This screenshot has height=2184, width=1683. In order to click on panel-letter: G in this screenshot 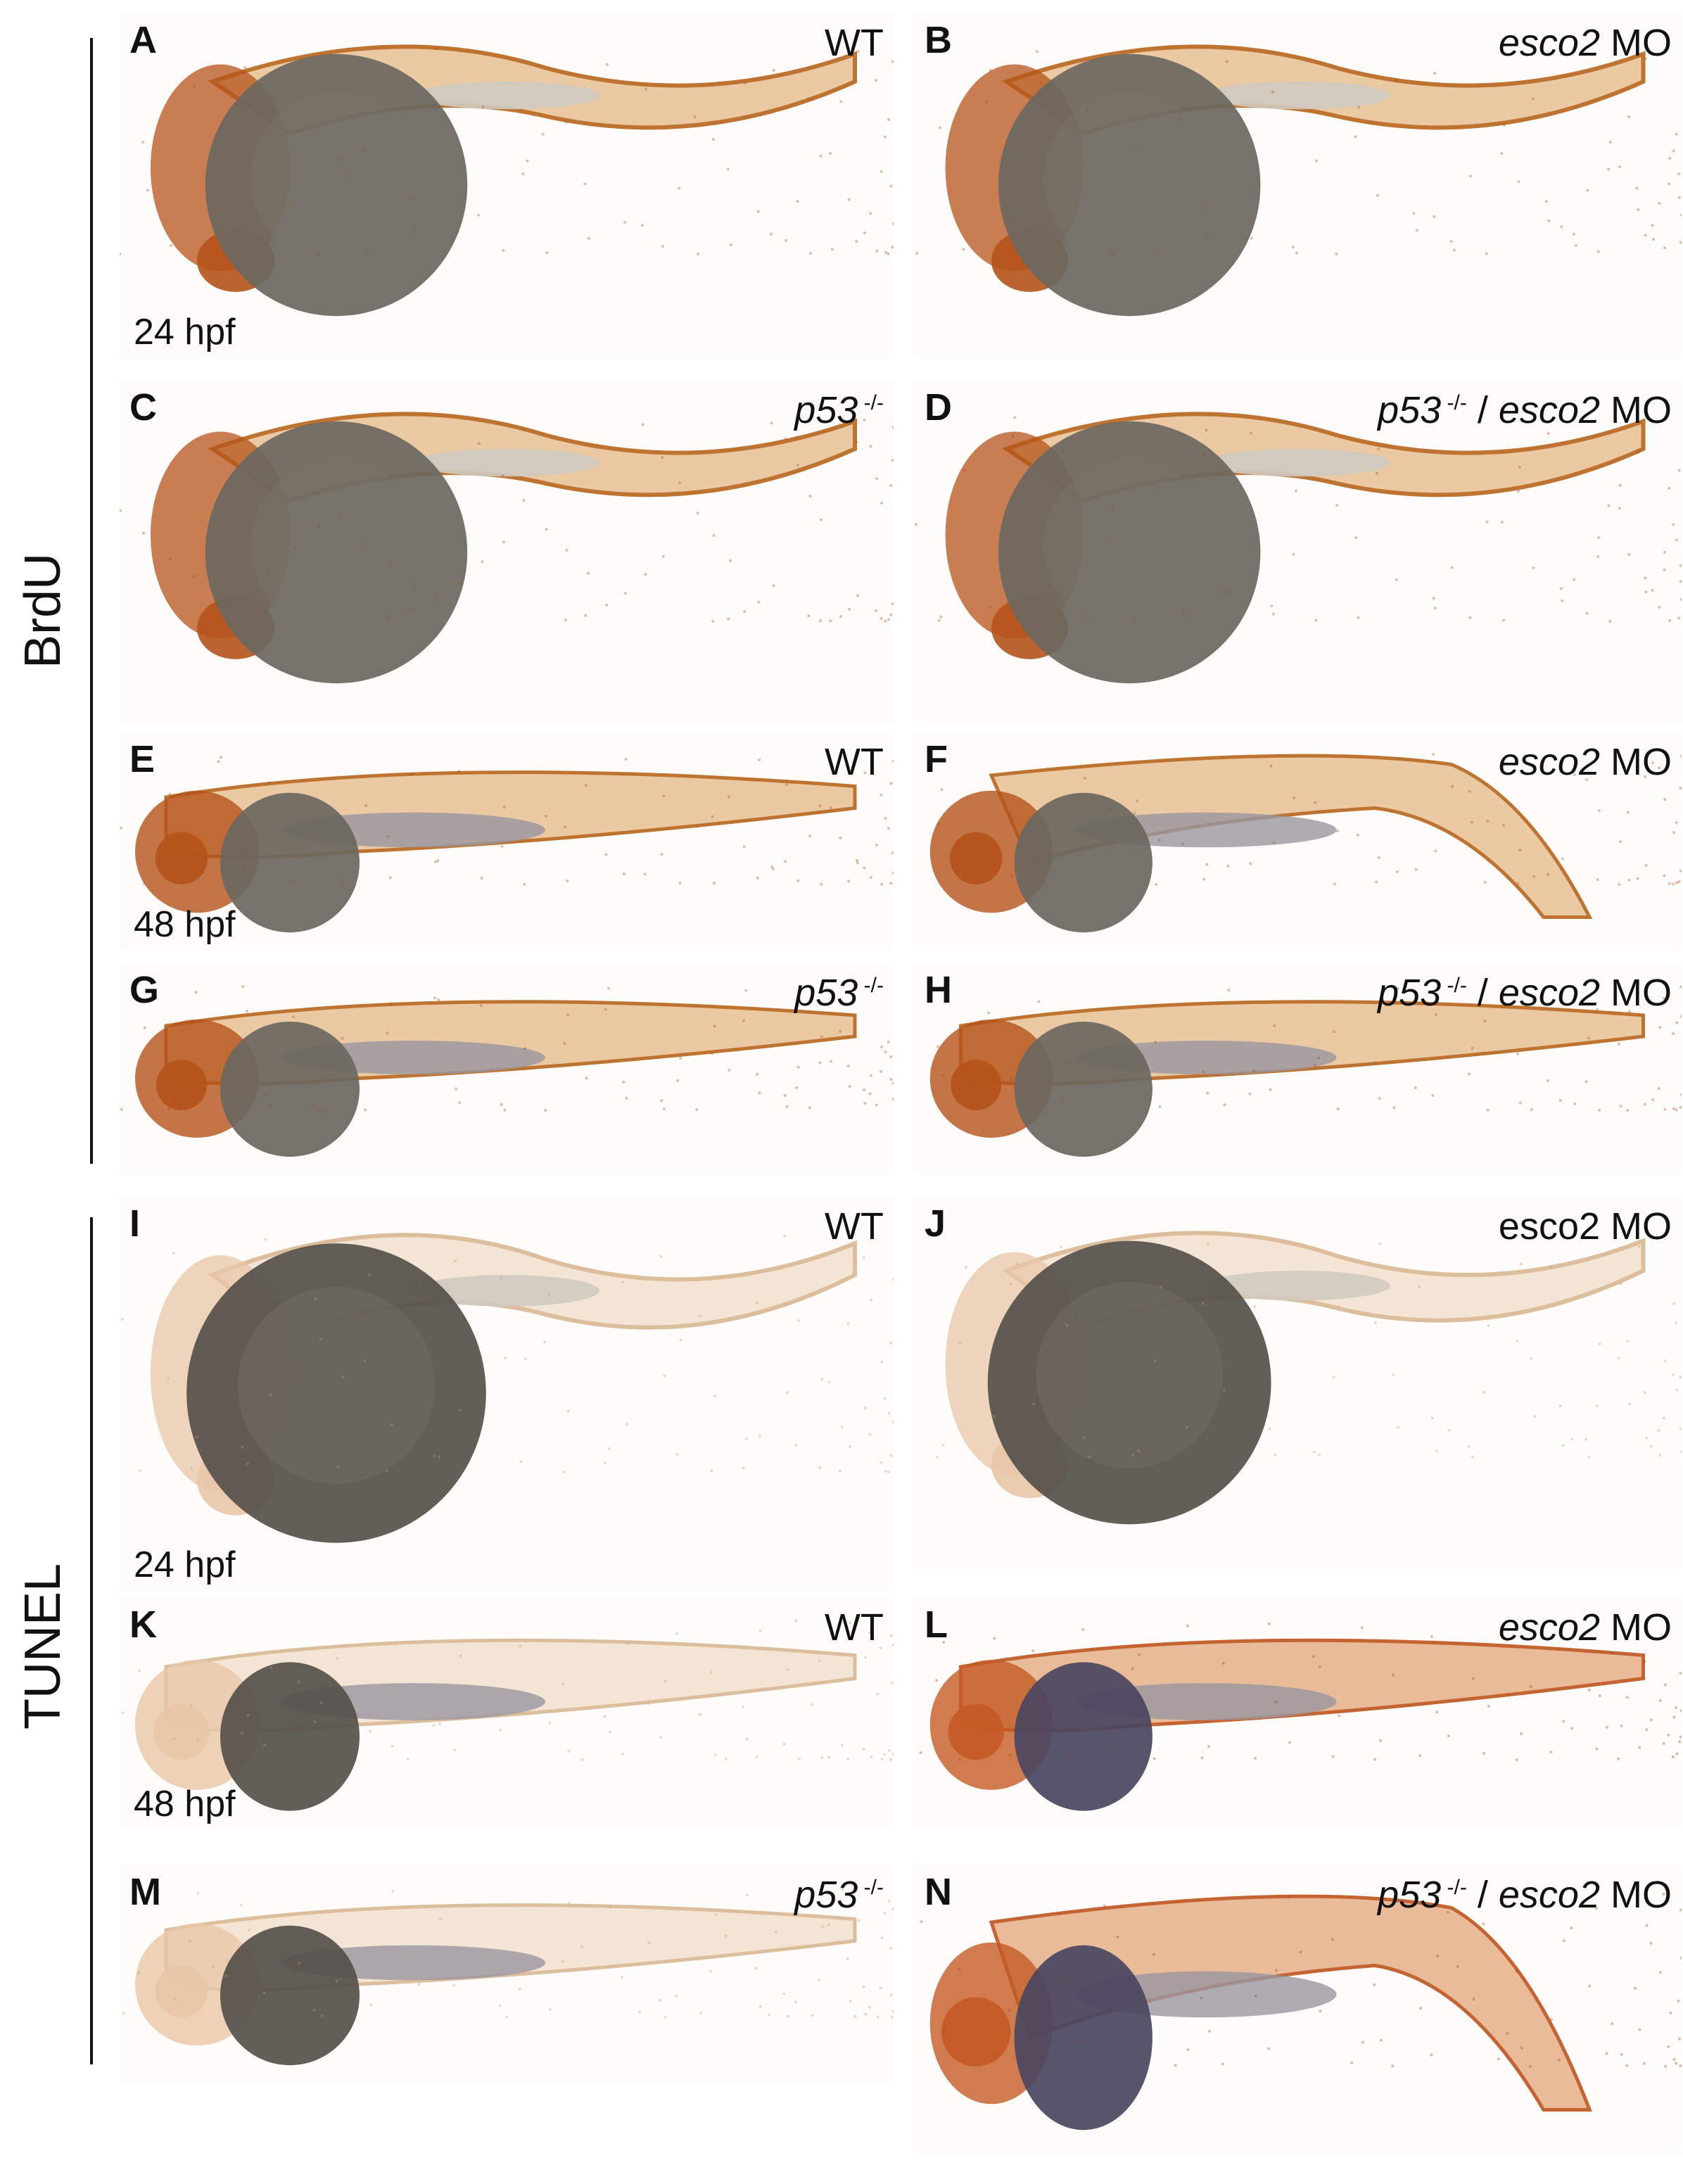, I will do `click(144, 990)`.